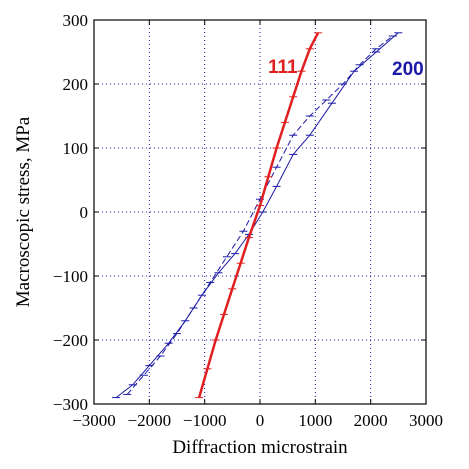 This screenshot has width=469, height=469. Describe the element at coordinates (70, 404) in the screenshot. I see `y-tick-label: −300` at that location.